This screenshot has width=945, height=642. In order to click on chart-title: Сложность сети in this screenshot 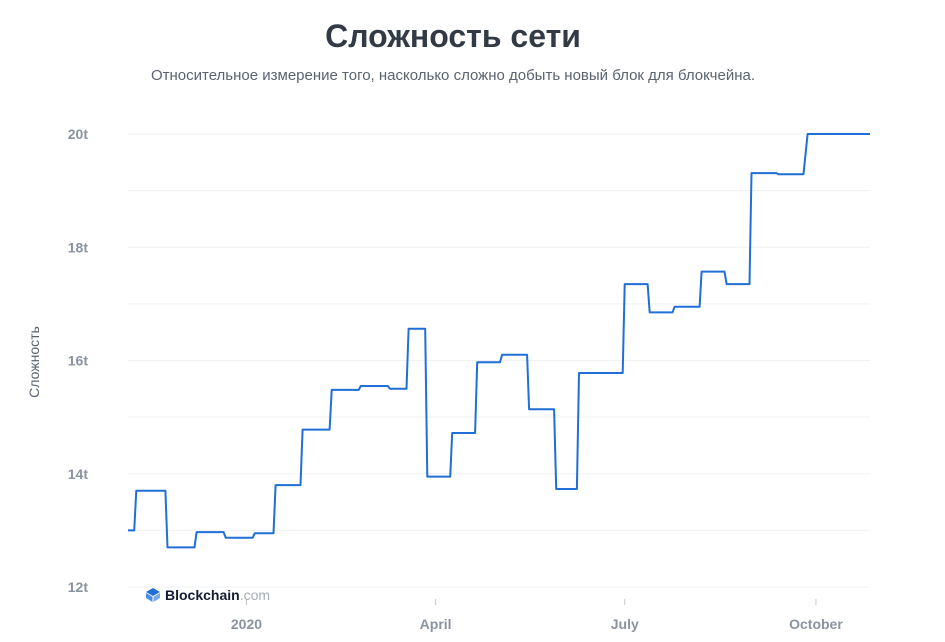, I will do `click(453, 36)`.